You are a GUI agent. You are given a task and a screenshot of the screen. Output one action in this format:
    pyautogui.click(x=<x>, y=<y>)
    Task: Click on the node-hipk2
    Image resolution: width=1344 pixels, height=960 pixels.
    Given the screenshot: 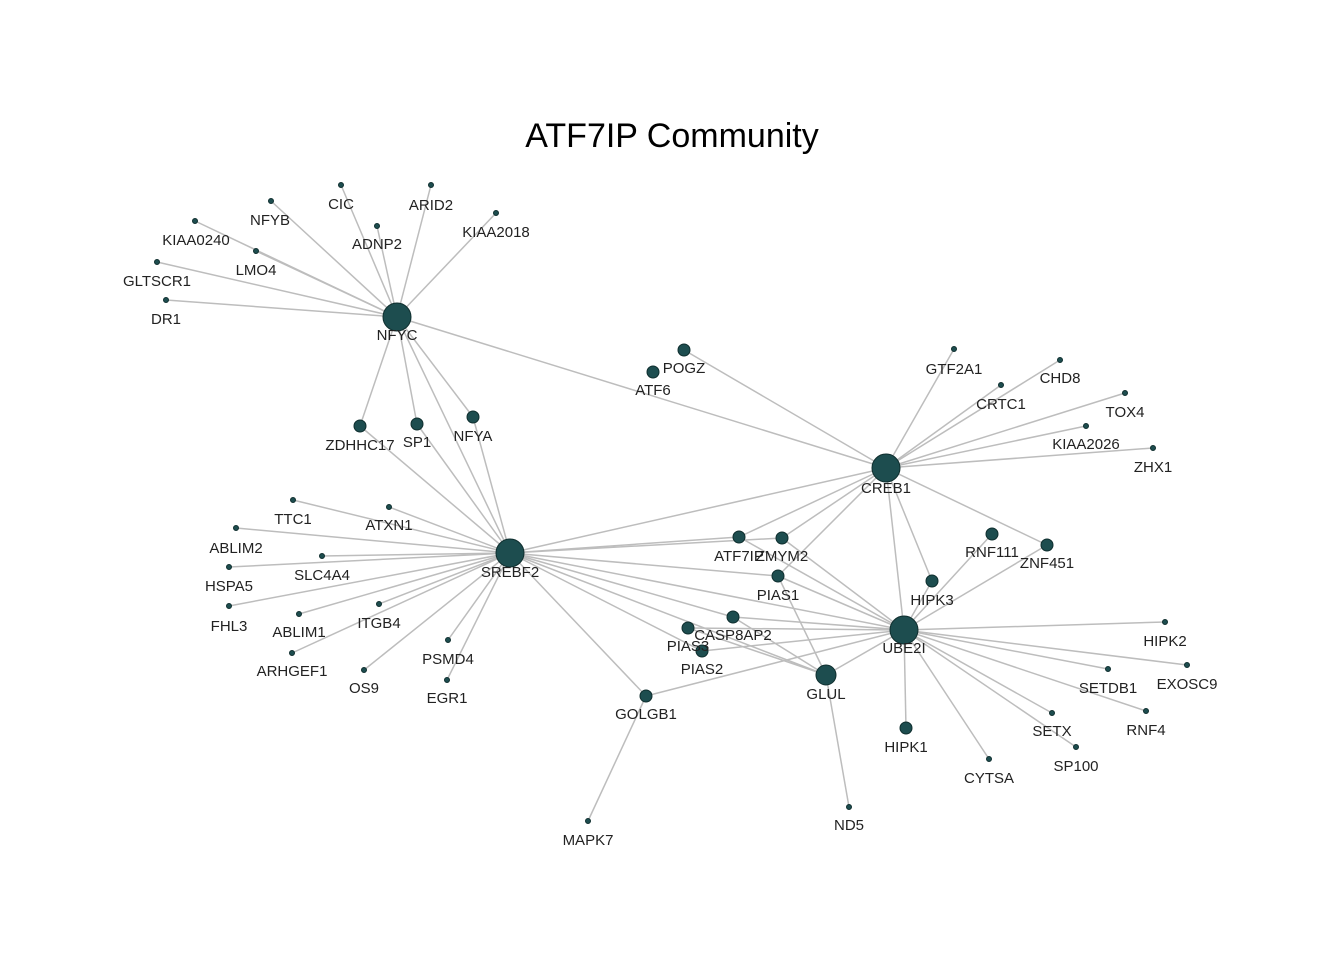 What is the action you would take?
    pyautogui.click(x=1165, y=622)
    